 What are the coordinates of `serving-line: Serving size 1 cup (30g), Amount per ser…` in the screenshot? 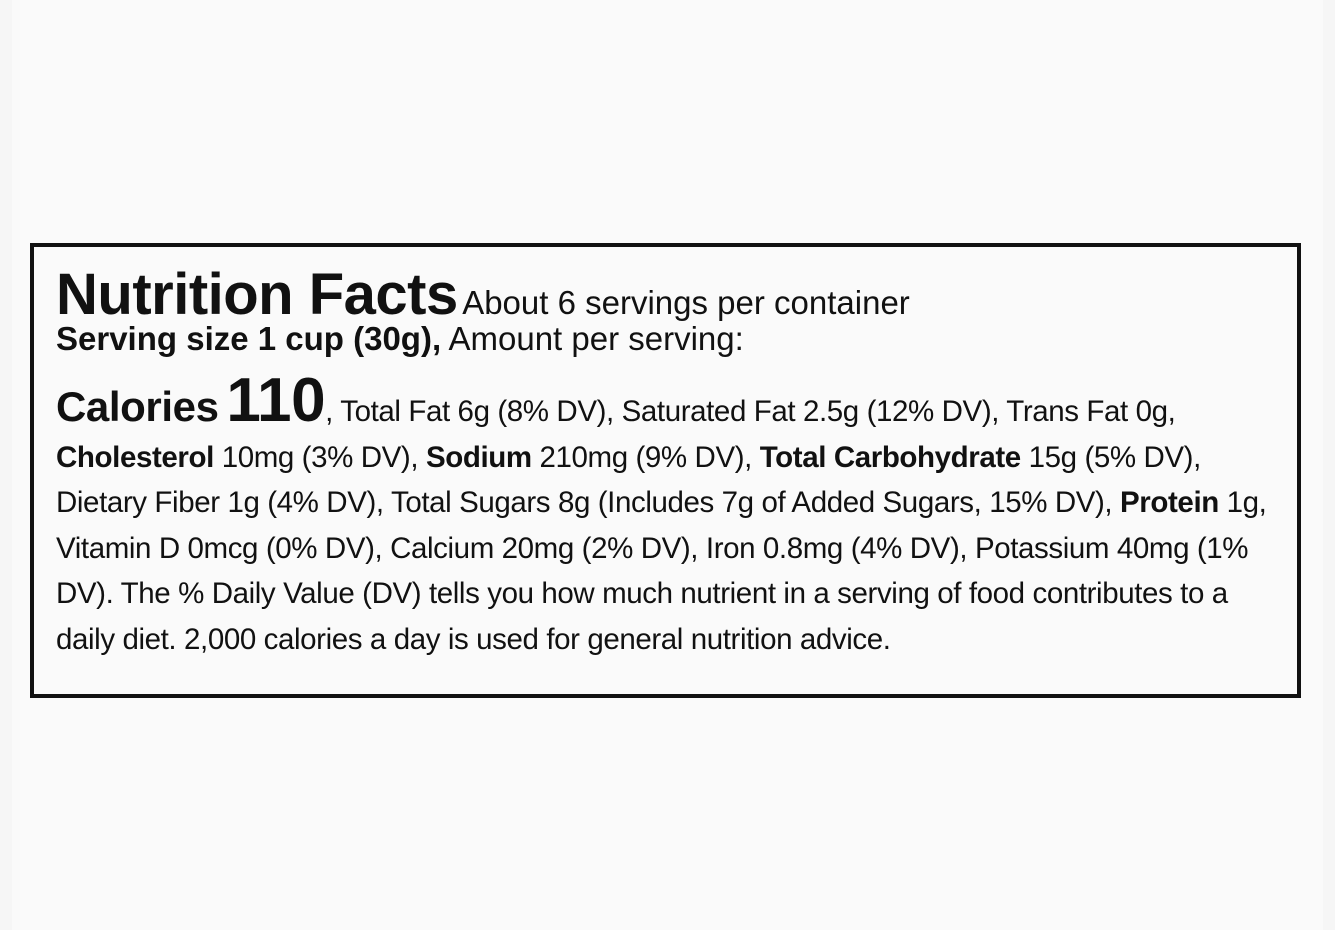 It's located at (665, 339).